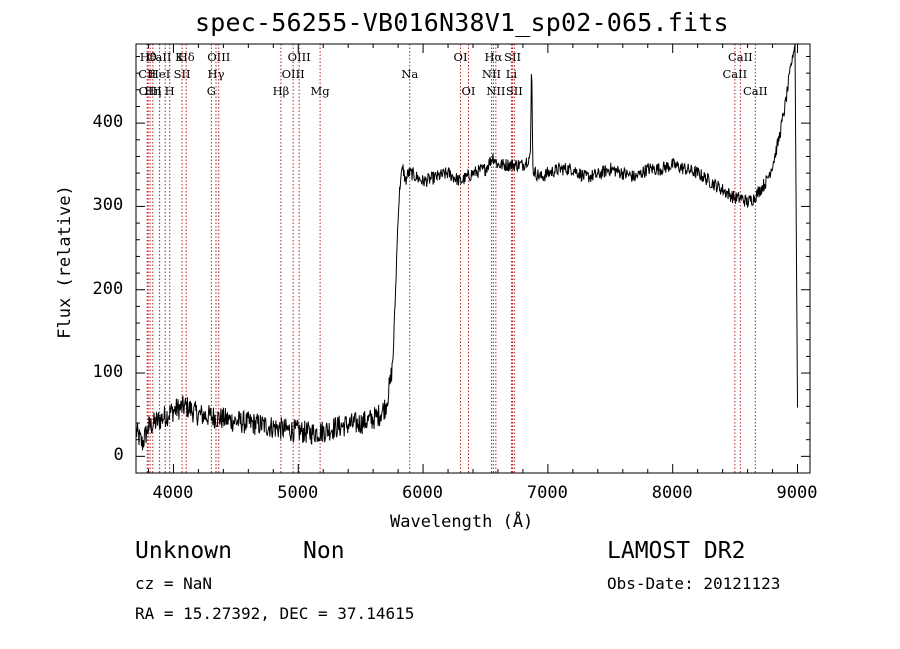 The image size is (900, 649). What do you see at coordinates (797, 493) in the screenshot?
I see `x-tick-label: 9000` at bounding box center [797, 493].